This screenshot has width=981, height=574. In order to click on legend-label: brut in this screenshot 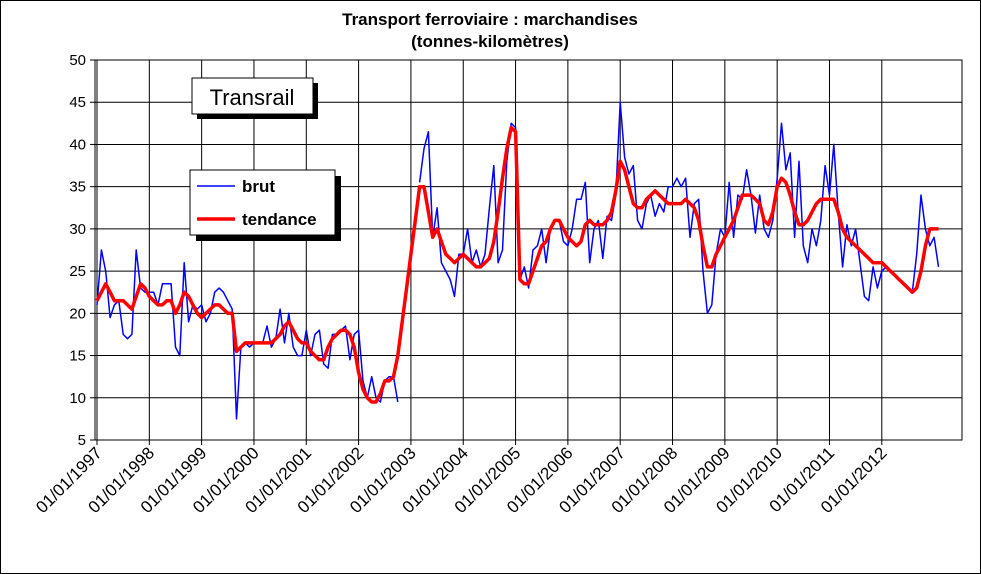, I will do `click(258, 186)`.